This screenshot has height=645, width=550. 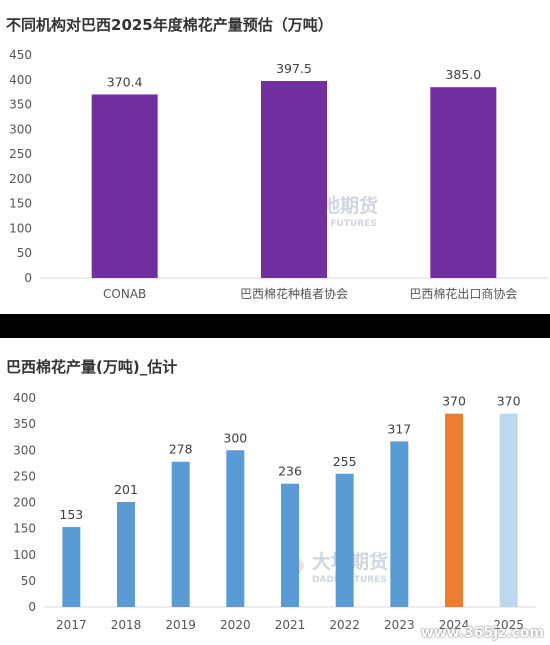 I want to click on bar-2019, so click(x=180, y=534).